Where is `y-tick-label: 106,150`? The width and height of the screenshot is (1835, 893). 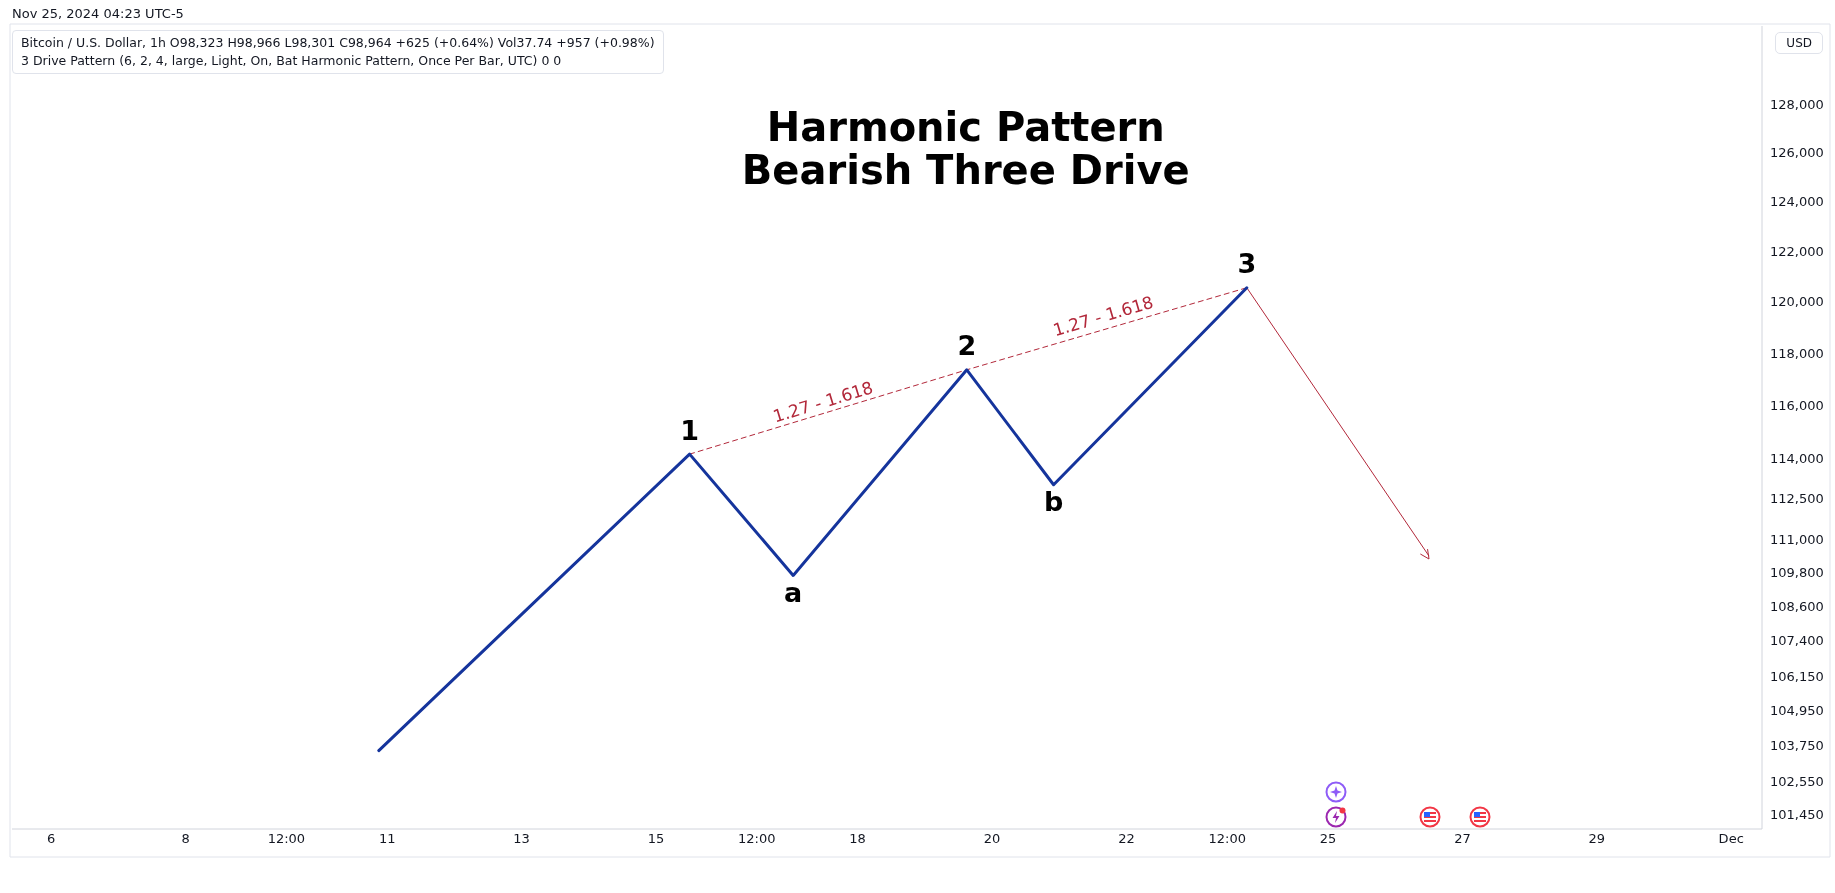
y-tick-label: 106,150 is located at coordinates (1797, 676).